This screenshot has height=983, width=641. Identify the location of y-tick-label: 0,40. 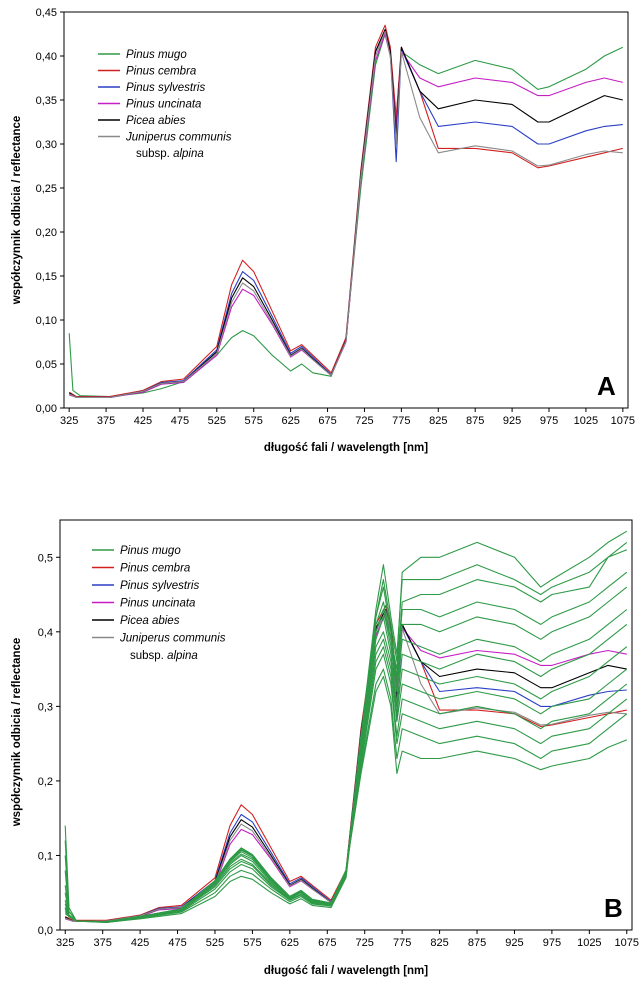
(46, 57).